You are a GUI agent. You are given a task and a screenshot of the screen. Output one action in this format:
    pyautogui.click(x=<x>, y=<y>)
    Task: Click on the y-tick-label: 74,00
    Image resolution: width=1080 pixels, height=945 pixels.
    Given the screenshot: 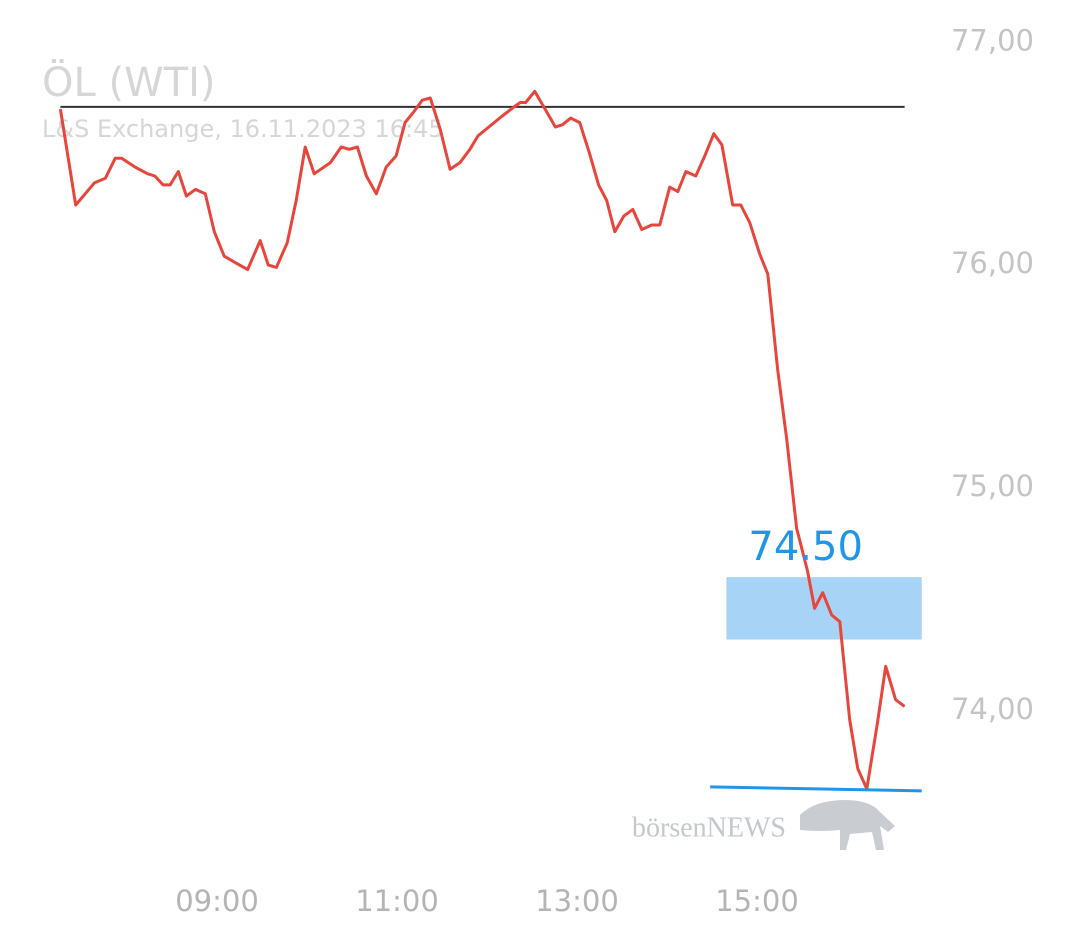 What is the action you would take?
    pyautogui.click(x=992, y=709)
    